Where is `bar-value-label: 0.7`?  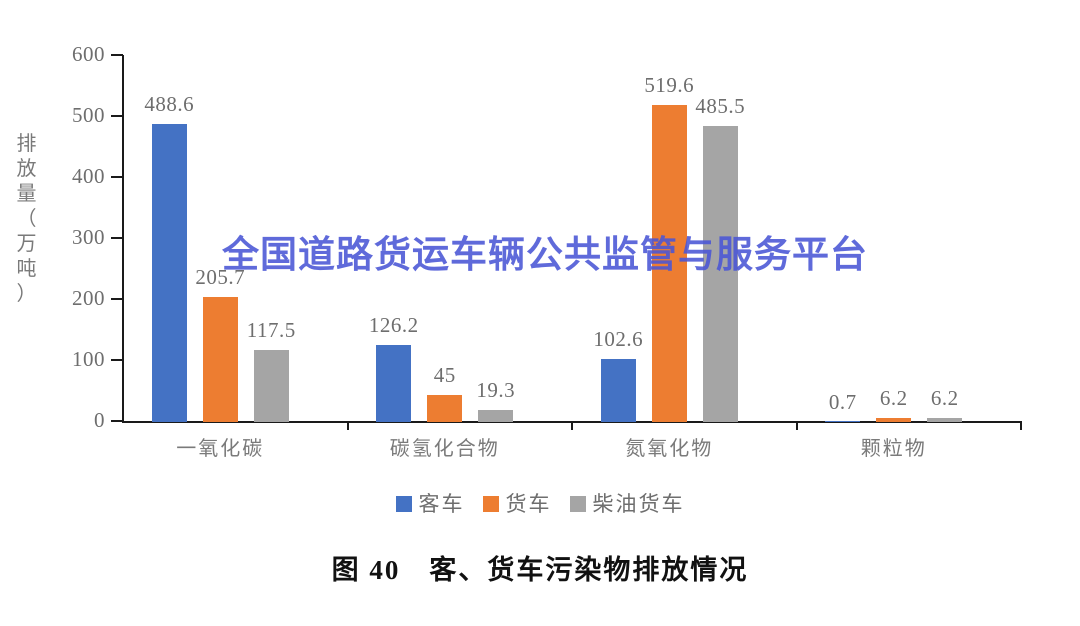
bar-value-label: 0.7 is located at coordinates (842, 401).